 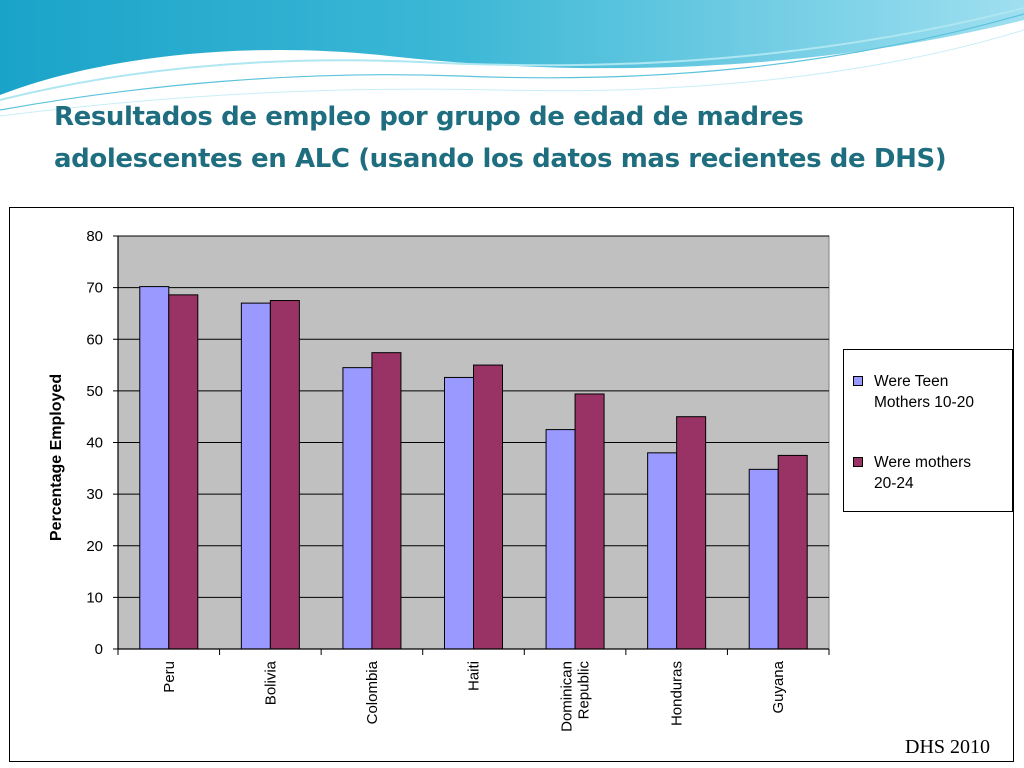 I want to click on x-tick-label: Bolivia, so click(x=270, y=682).